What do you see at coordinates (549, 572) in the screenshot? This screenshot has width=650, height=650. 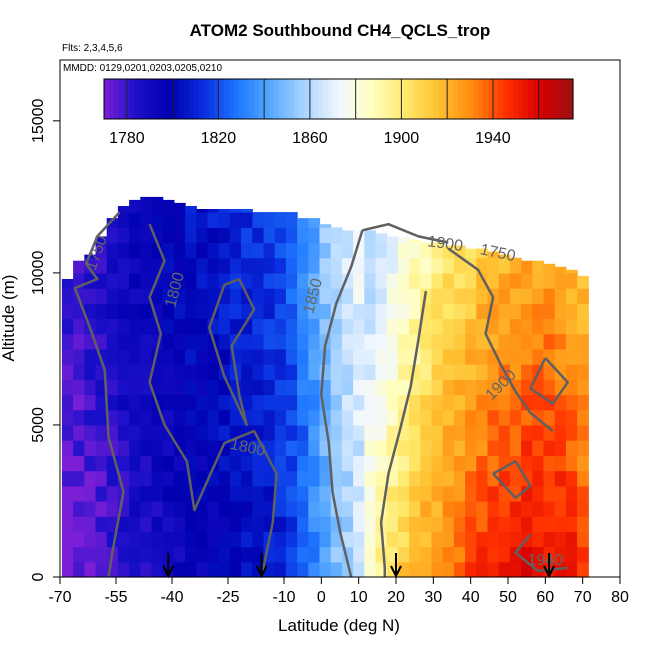 I see `arrow-head` at bounding box center [549, 572].